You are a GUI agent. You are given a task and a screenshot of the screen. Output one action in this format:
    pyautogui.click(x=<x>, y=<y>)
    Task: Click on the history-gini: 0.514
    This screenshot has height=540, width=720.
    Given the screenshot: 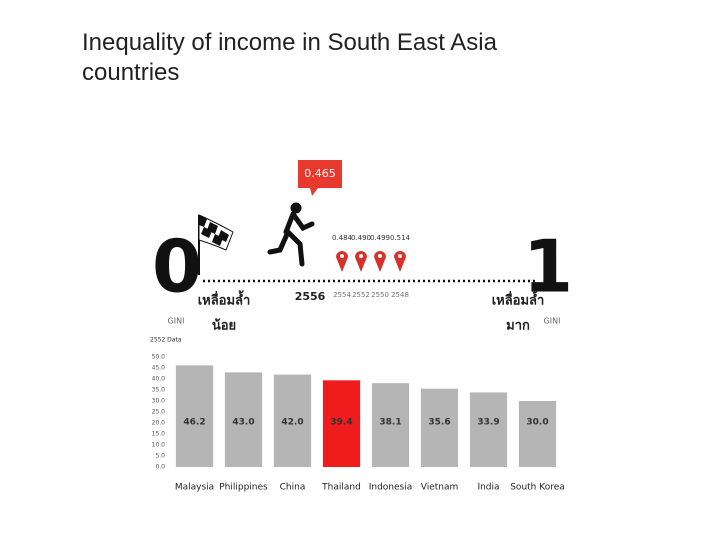 What is the action you would take?
    pyautogui.click(x=400, y=238)
    